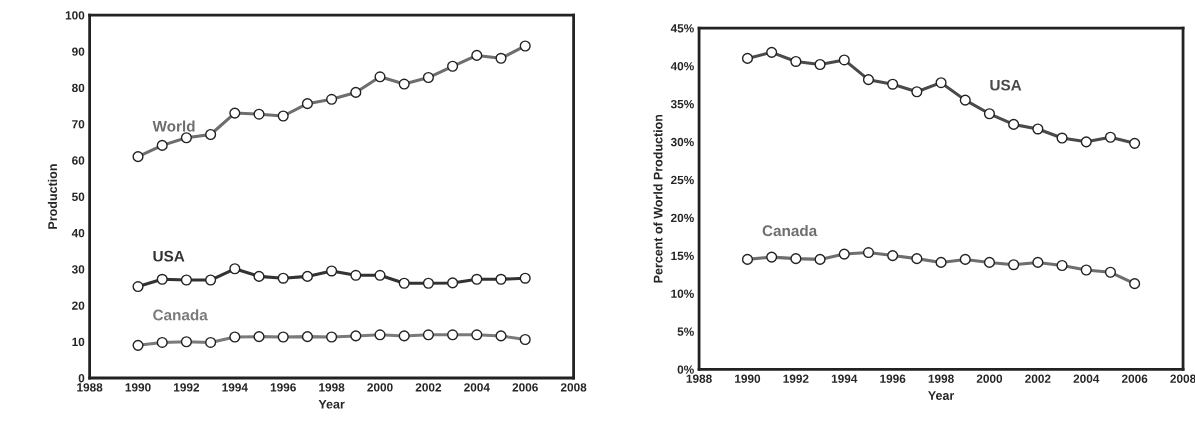  Describe the element at coordinates (682, 255) in the screenshot. I see `y-tick-label: 15%` at that location.